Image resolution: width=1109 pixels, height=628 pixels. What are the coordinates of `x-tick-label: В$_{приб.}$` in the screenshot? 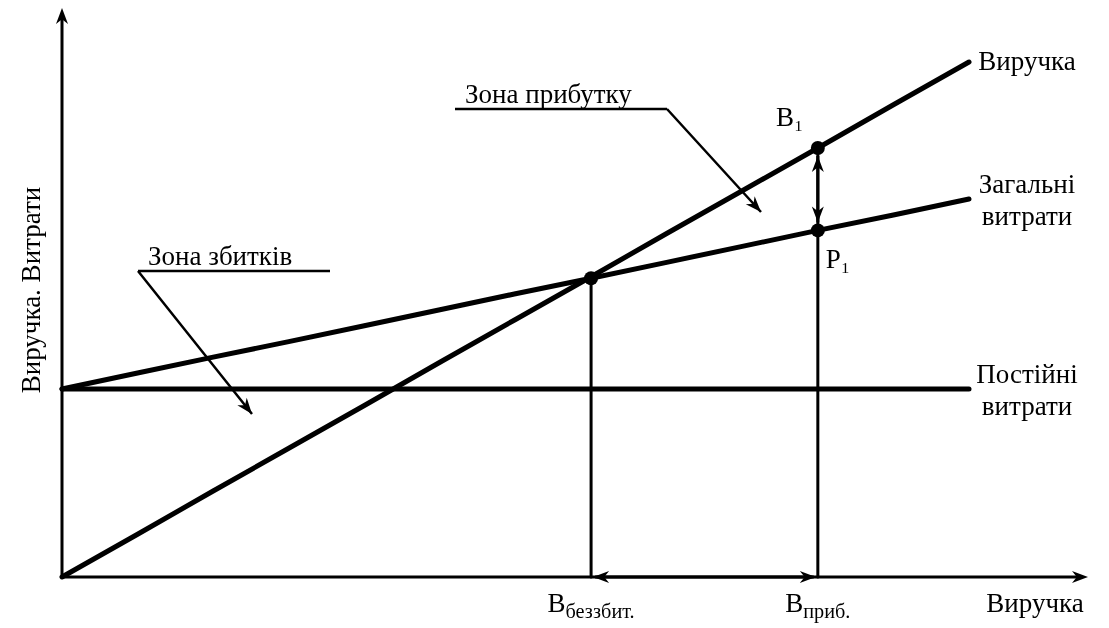 It's located at (818, 605).